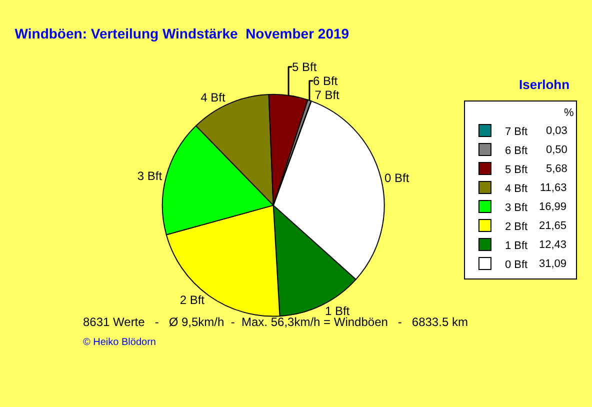  I want to click on text: © Heiko Blödorn, so click(119, 342).